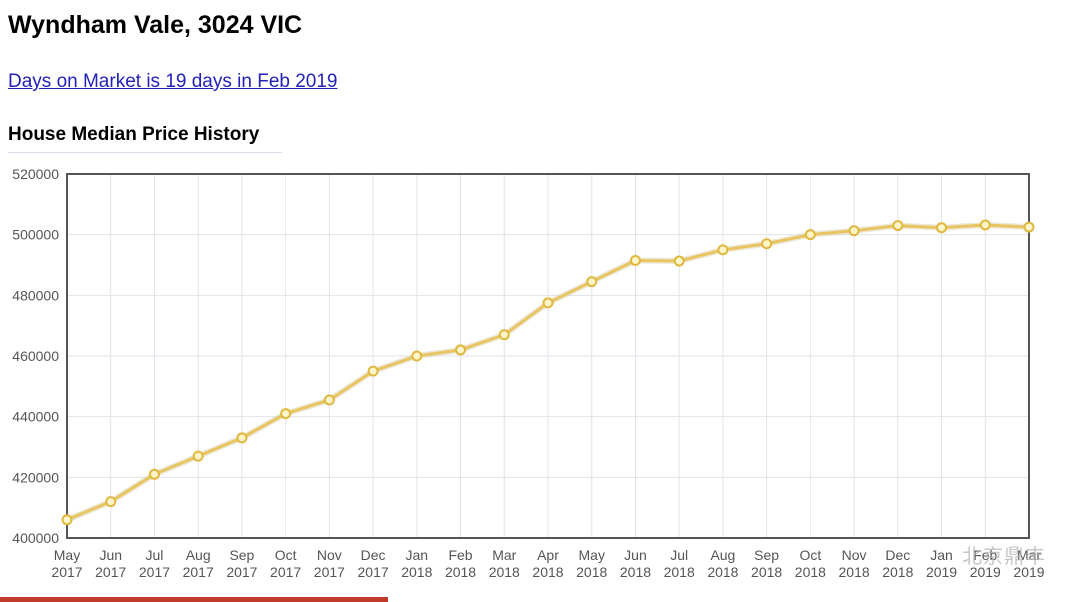 Image resolution: width=1080 pixels, height=602 pixels. Describe the element at coordinates (35, 356) in the screenshot. I see `y-tick-label: 460000` at that location.